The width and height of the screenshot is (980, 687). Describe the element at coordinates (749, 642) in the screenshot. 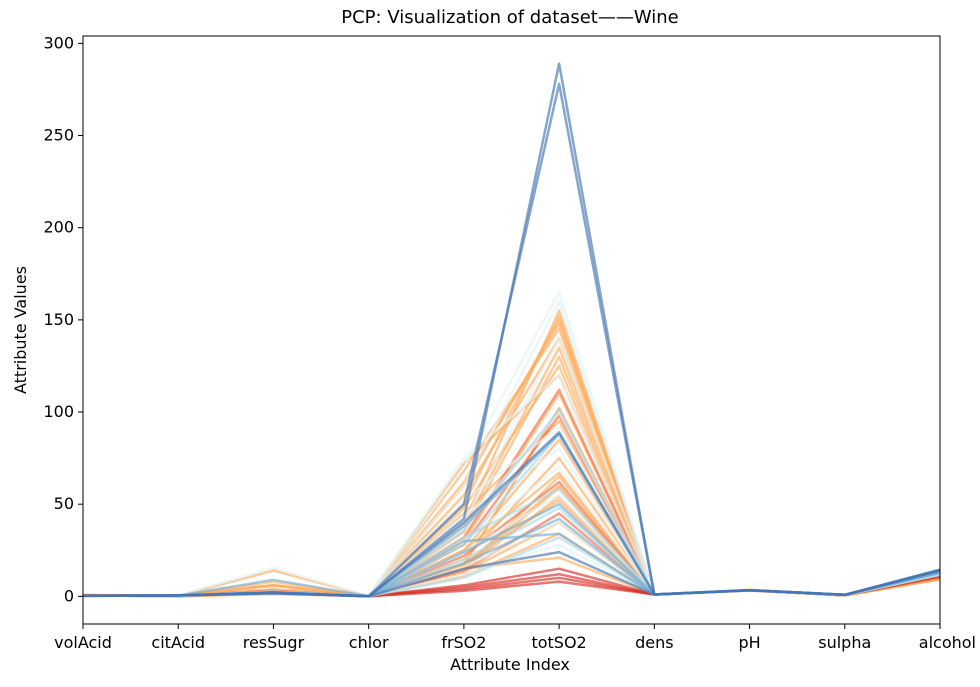

I see `x-tick-label-pH: pH` at that location.